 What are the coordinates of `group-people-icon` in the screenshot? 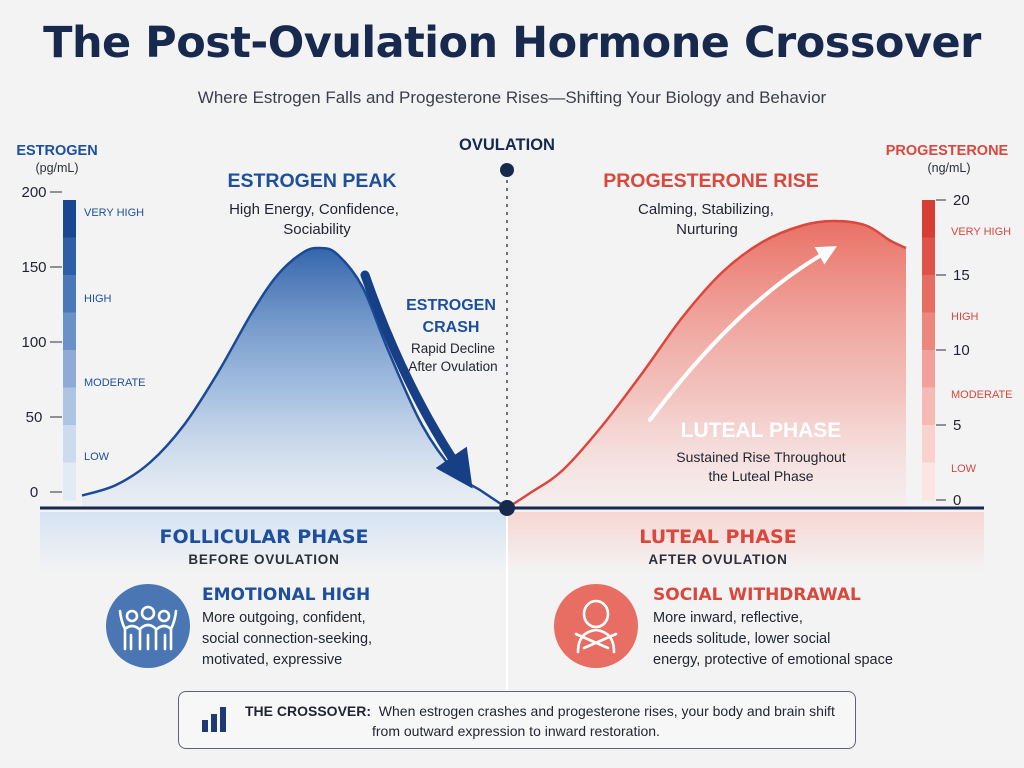 It's located at (148, 626).